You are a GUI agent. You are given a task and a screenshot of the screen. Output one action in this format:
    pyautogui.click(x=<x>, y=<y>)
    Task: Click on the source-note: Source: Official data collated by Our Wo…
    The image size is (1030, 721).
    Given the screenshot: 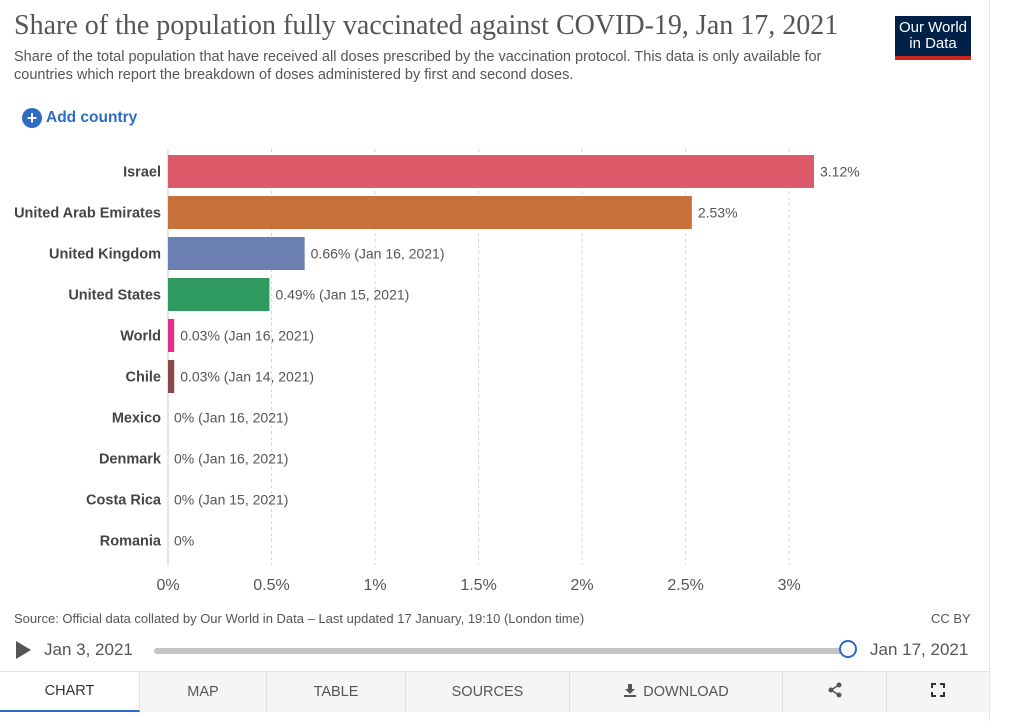 What is the action you would take?
    pyautogui.click(x=299, y=618)
    